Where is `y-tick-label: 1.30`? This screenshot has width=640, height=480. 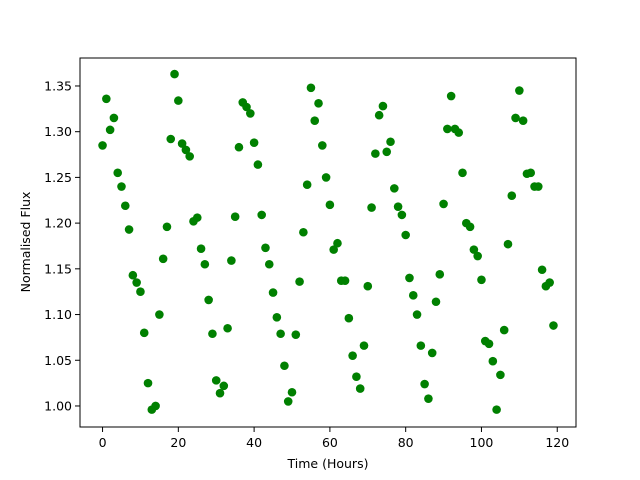 y-tick-label: 1.30 is located at coordinates (58, 131).